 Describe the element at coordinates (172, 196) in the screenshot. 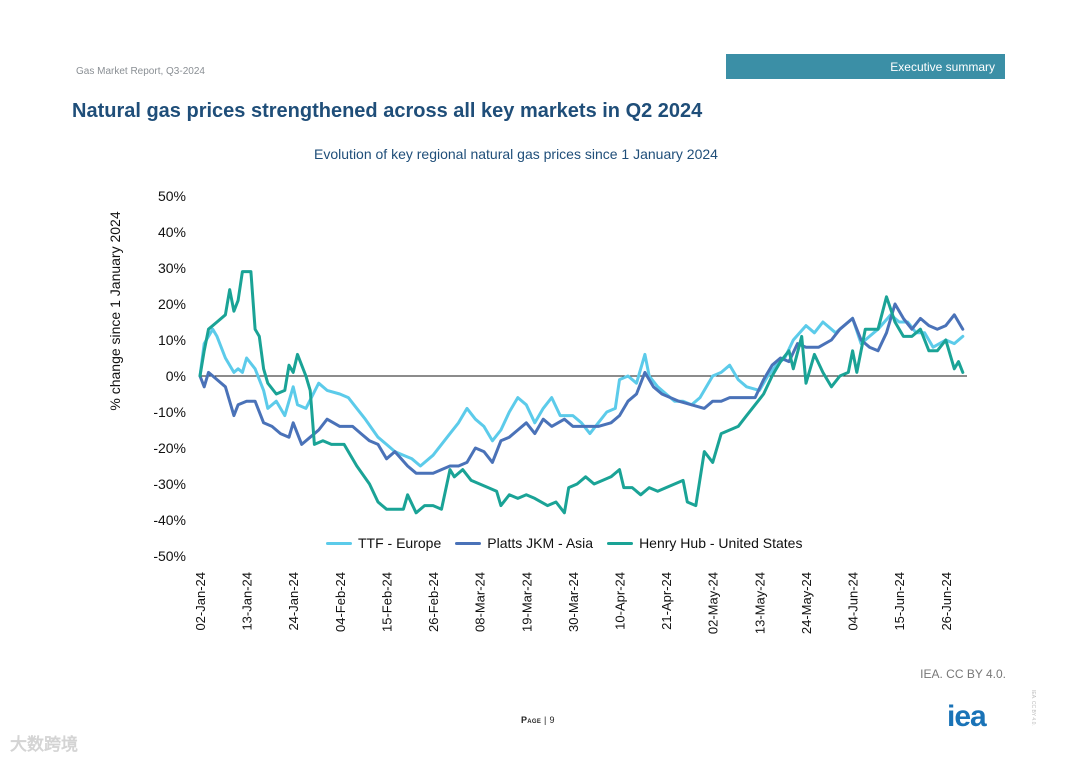

I see `y-tick-label: 50%` at that location.